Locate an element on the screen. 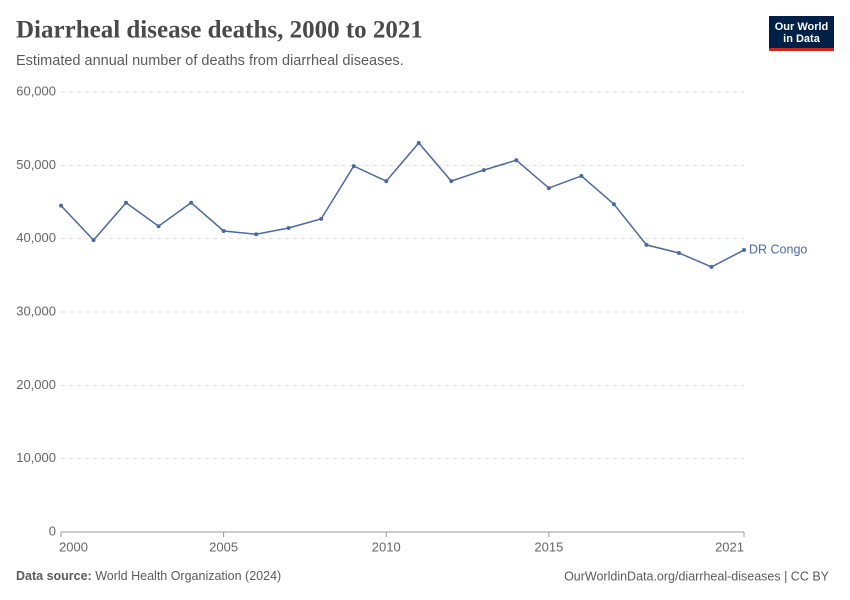 The image size is (850, 600). source-label: Data source: is located at coordinates (54, 576).